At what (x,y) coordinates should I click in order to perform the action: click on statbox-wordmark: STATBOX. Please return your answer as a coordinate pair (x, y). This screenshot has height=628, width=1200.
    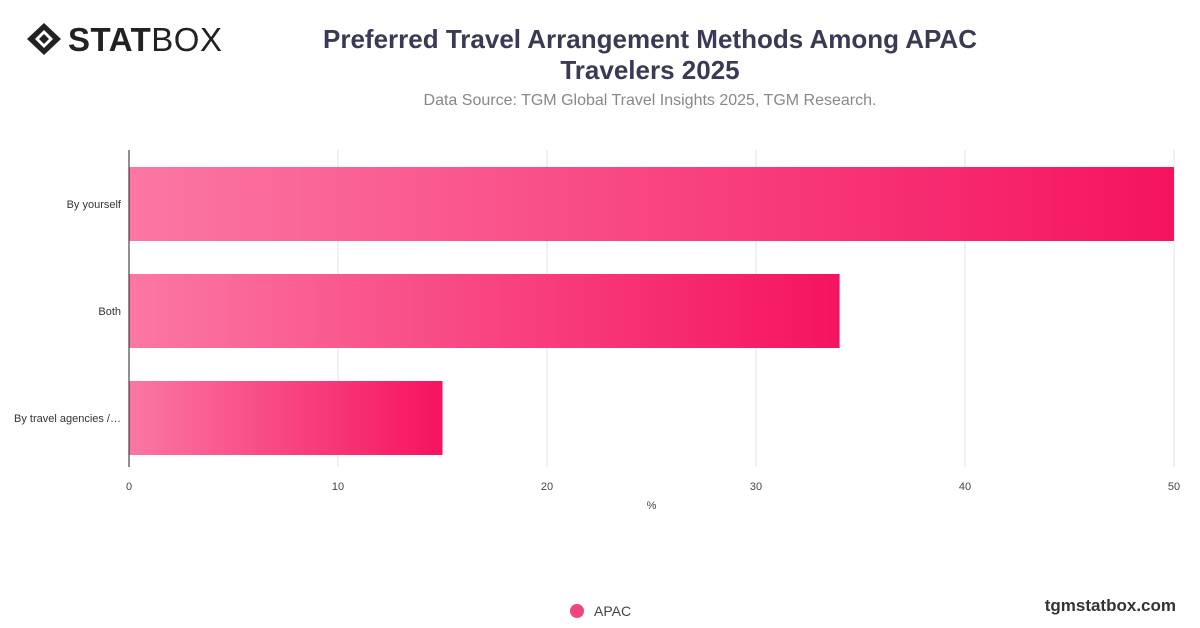
    Looking at the image, I should click on (145, 39).